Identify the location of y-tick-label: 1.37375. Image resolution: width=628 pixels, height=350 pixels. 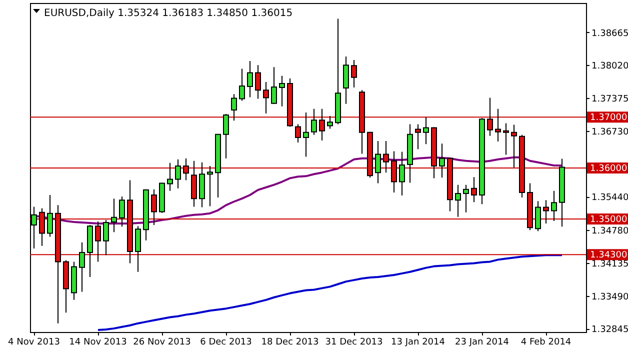
(610, 99).